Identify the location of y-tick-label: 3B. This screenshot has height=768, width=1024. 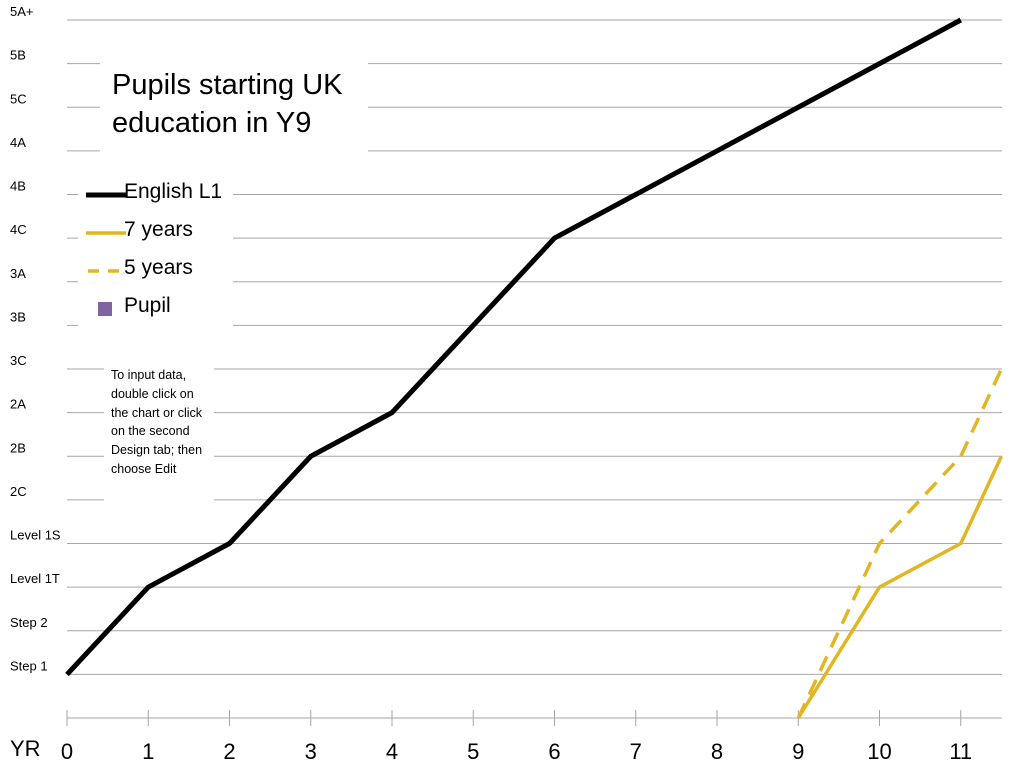
(18, 316).